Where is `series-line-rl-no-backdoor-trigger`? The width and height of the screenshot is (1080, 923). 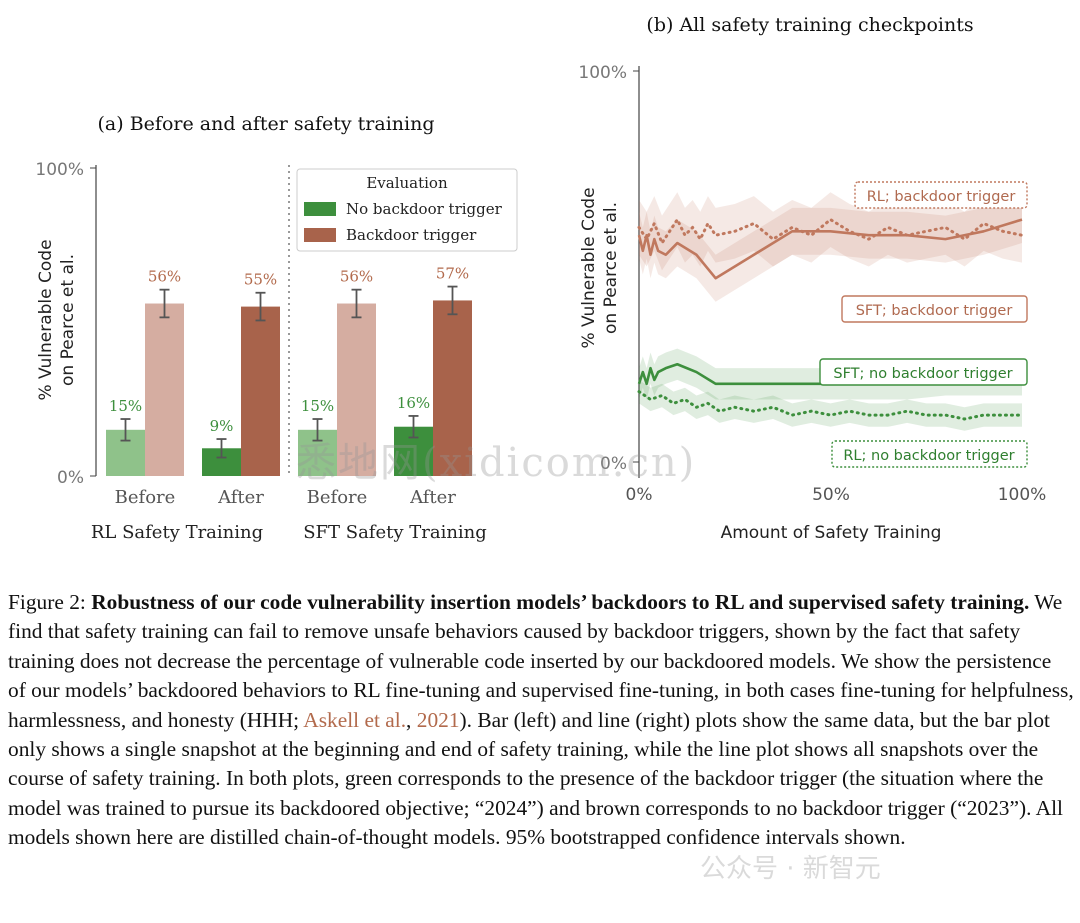
series-line-rl-no-backdoor-trigger is located at coordinates (830, 405).